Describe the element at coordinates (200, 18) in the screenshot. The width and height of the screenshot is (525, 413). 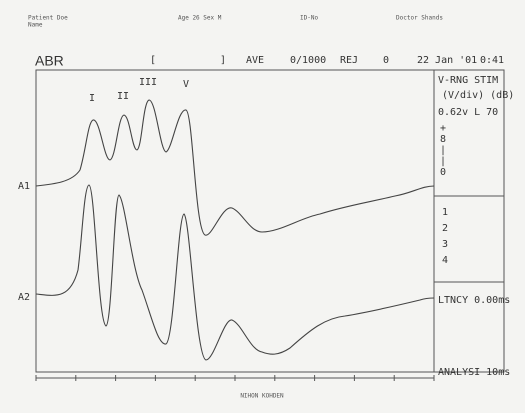
I see `age-sex: Age 26 Sex M` at that location.